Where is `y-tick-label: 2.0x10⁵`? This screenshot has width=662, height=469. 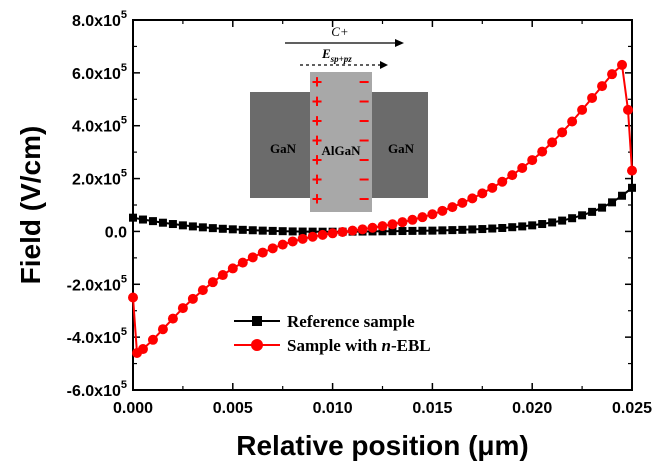
y-tick-label: 2.0x10⁵ is located at coordinates (99, 178).